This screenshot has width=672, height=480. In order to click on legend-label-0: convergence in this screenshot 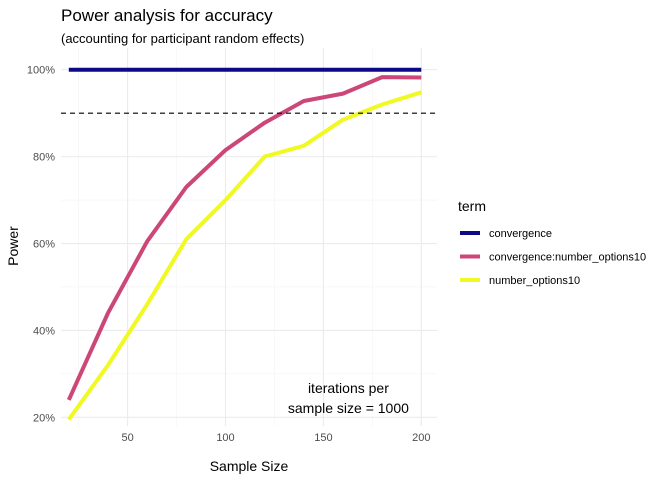, I will do `click(520, 234)`.